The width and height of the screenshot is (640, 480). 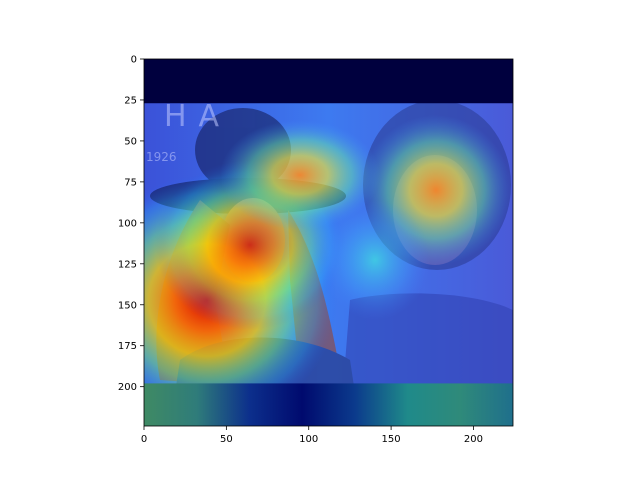 What do you see at coordinates (308, 439) in the screenshot?
I see `x-tick-label: 100` at bounding box center [308, 439].